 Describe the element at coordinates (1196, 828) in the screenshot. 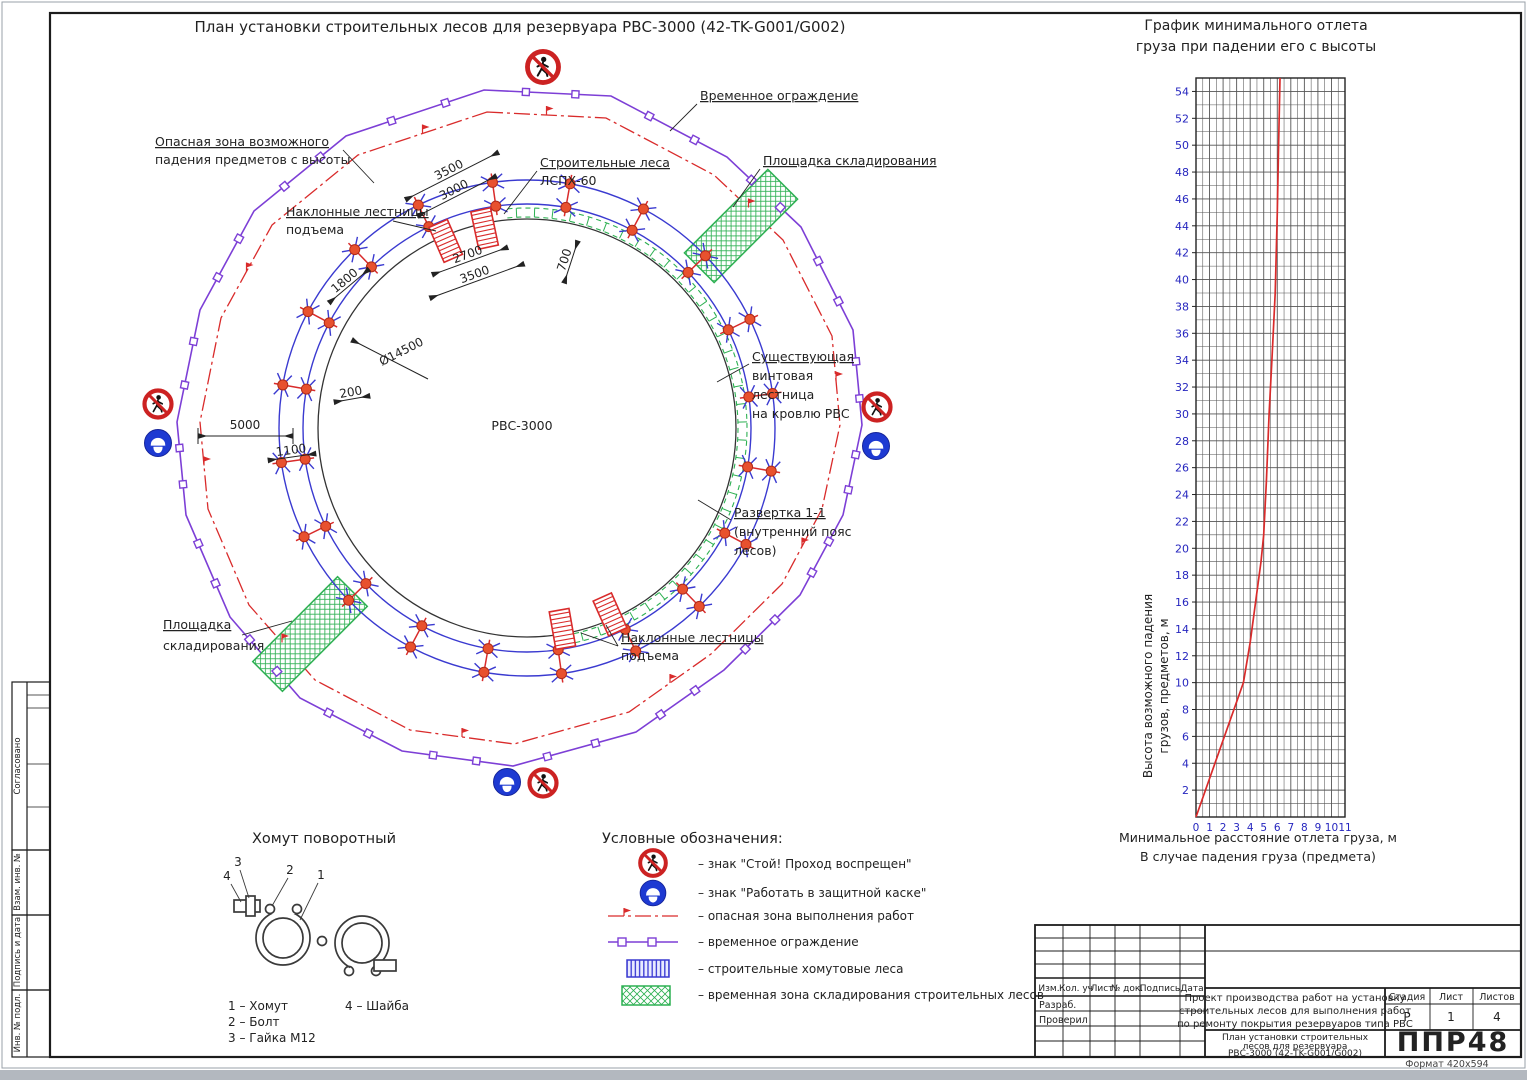

I see `x-tick-label: 0` at that location.